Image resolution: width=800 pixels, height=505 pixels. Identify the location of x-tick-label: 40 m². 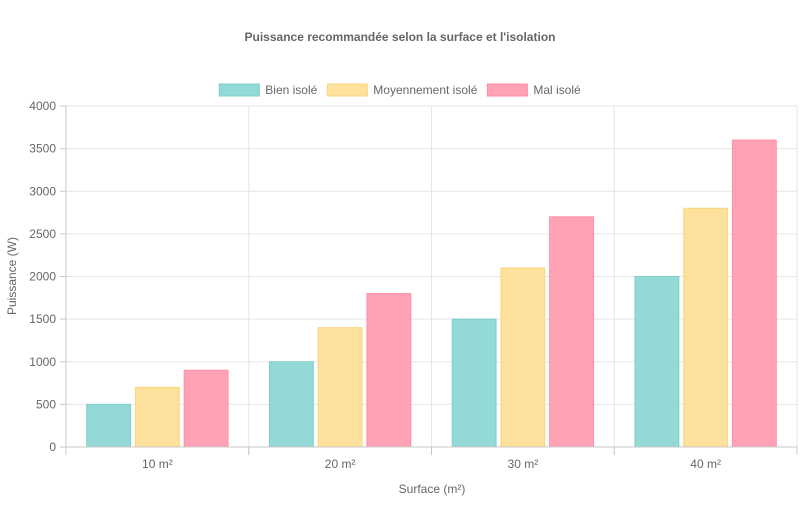
(705, 464).